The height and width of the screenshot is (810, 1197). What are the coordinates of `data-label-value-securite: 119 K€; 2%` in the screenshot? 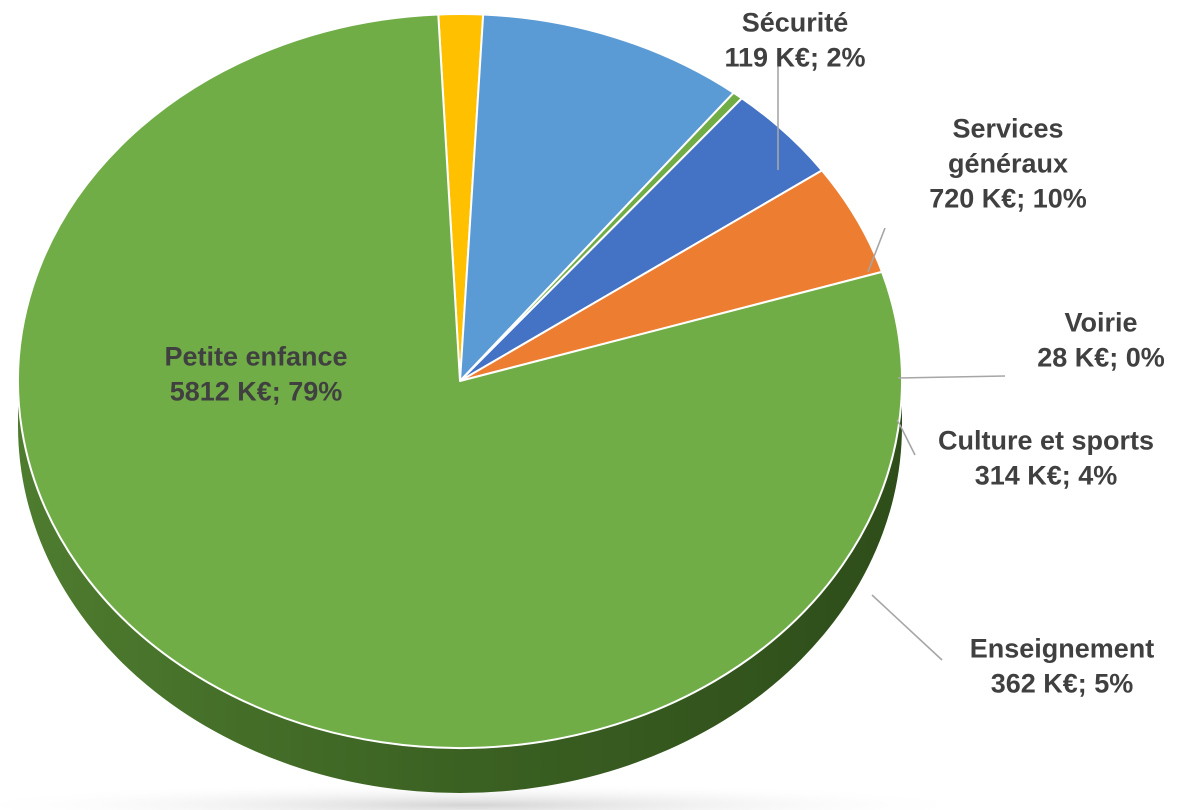 It's located at (794, 58).